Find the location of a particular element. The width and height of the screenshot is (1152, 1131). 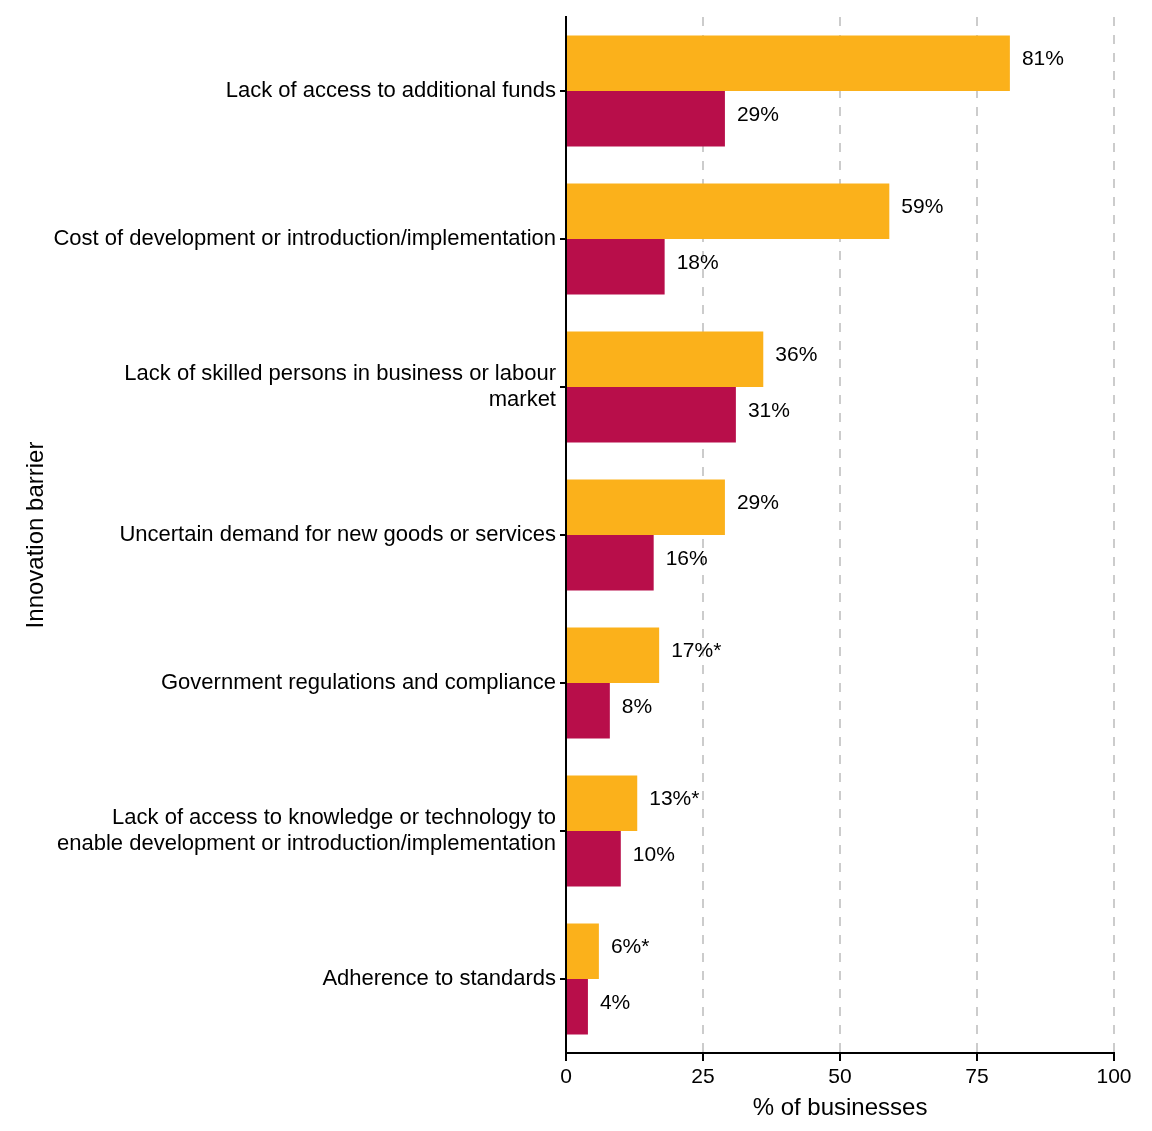

y-tick-label: Lack of access to knowledge or technology to enable development or introduction/implementation is located at coordinates (306, 830).